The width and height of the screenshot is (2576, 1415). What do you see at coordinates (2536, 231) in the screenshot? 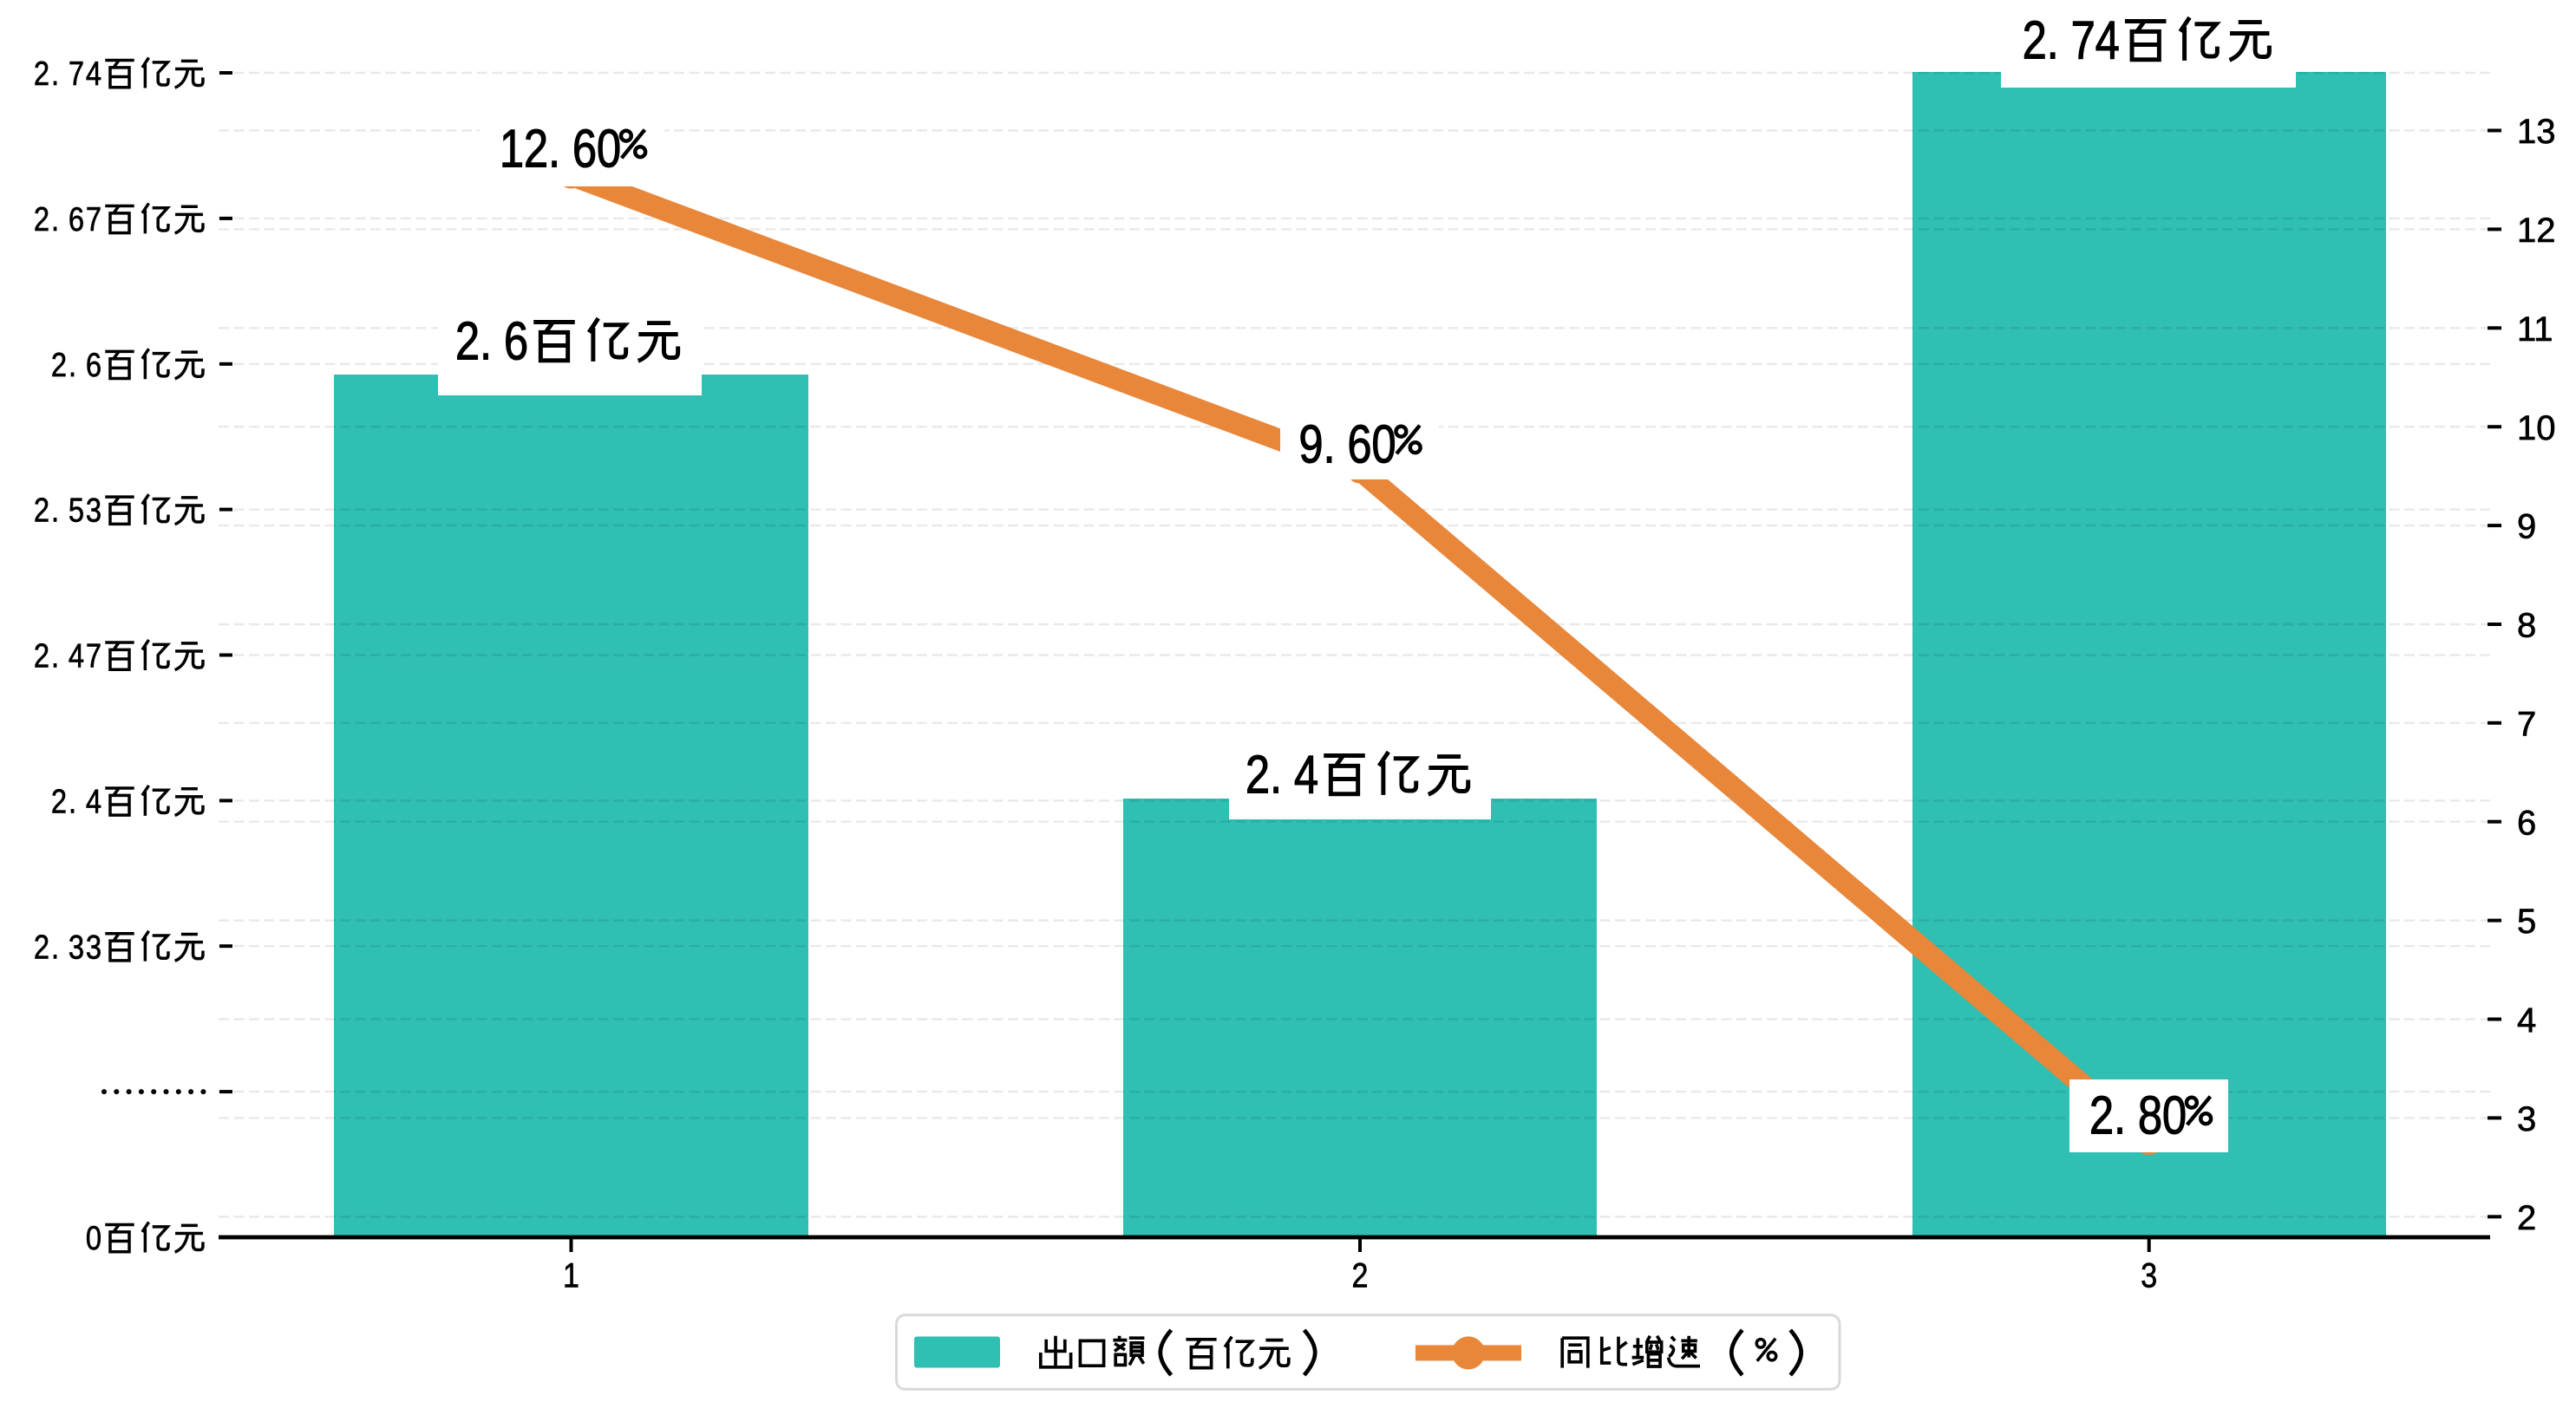
I see `svg-text: 12` at bounding box center [2536, 231].